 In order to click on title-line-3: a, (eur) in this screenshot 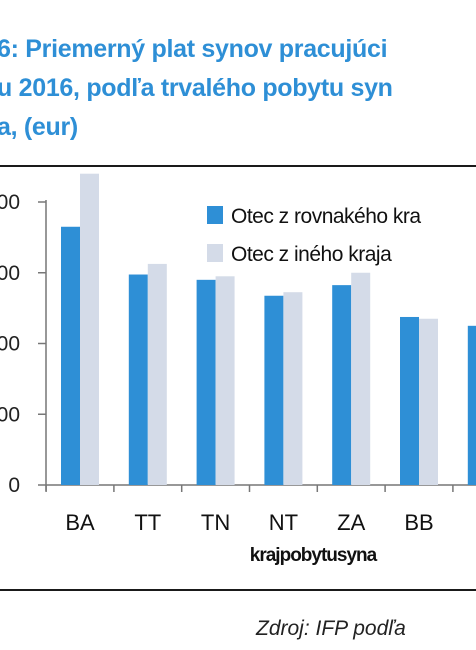, I will do `click(39, 127)`.